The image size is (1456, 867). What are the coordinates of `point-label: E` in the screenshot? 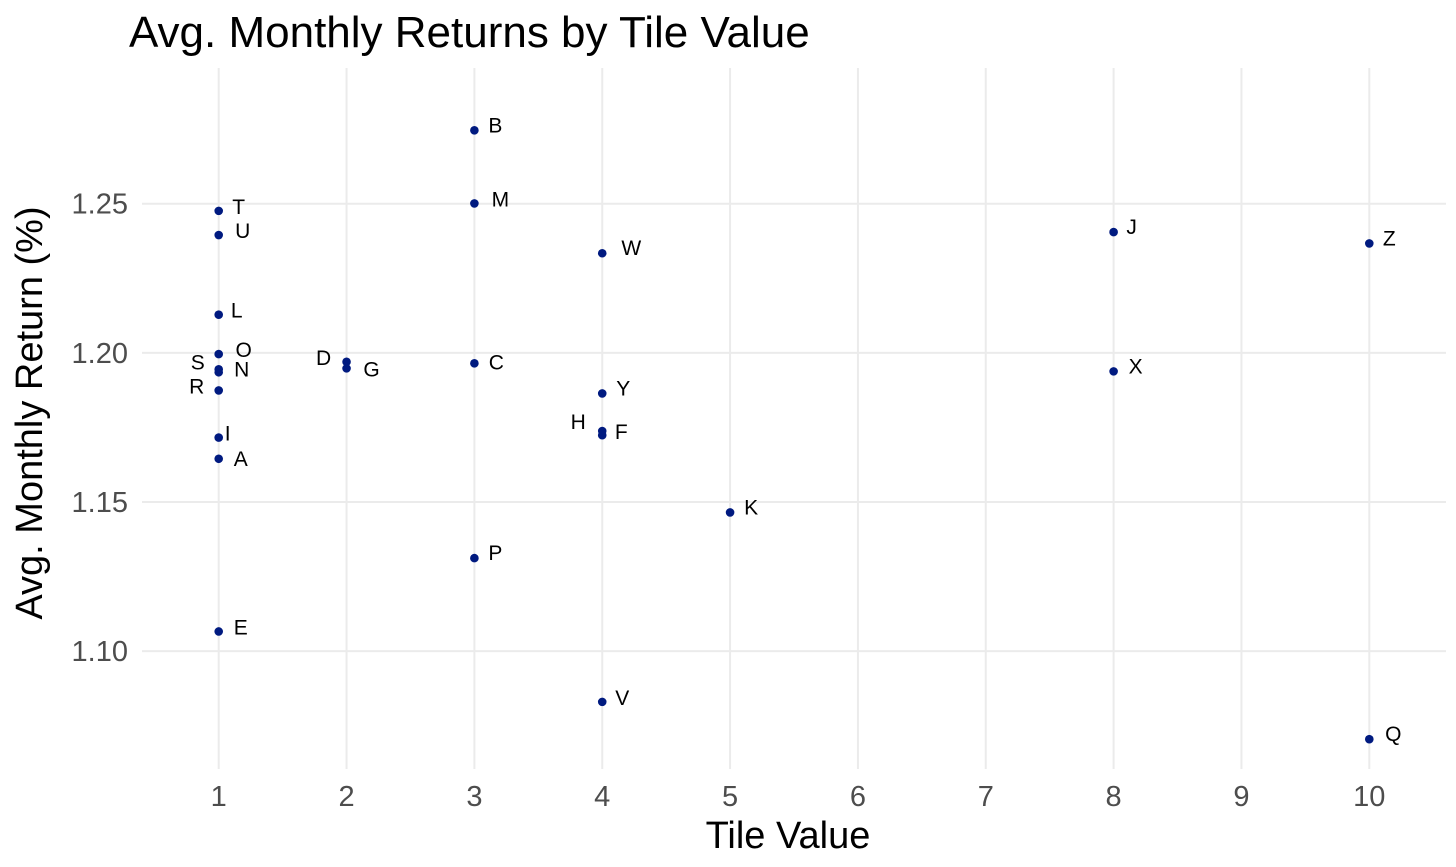 It's located at (241, 627).